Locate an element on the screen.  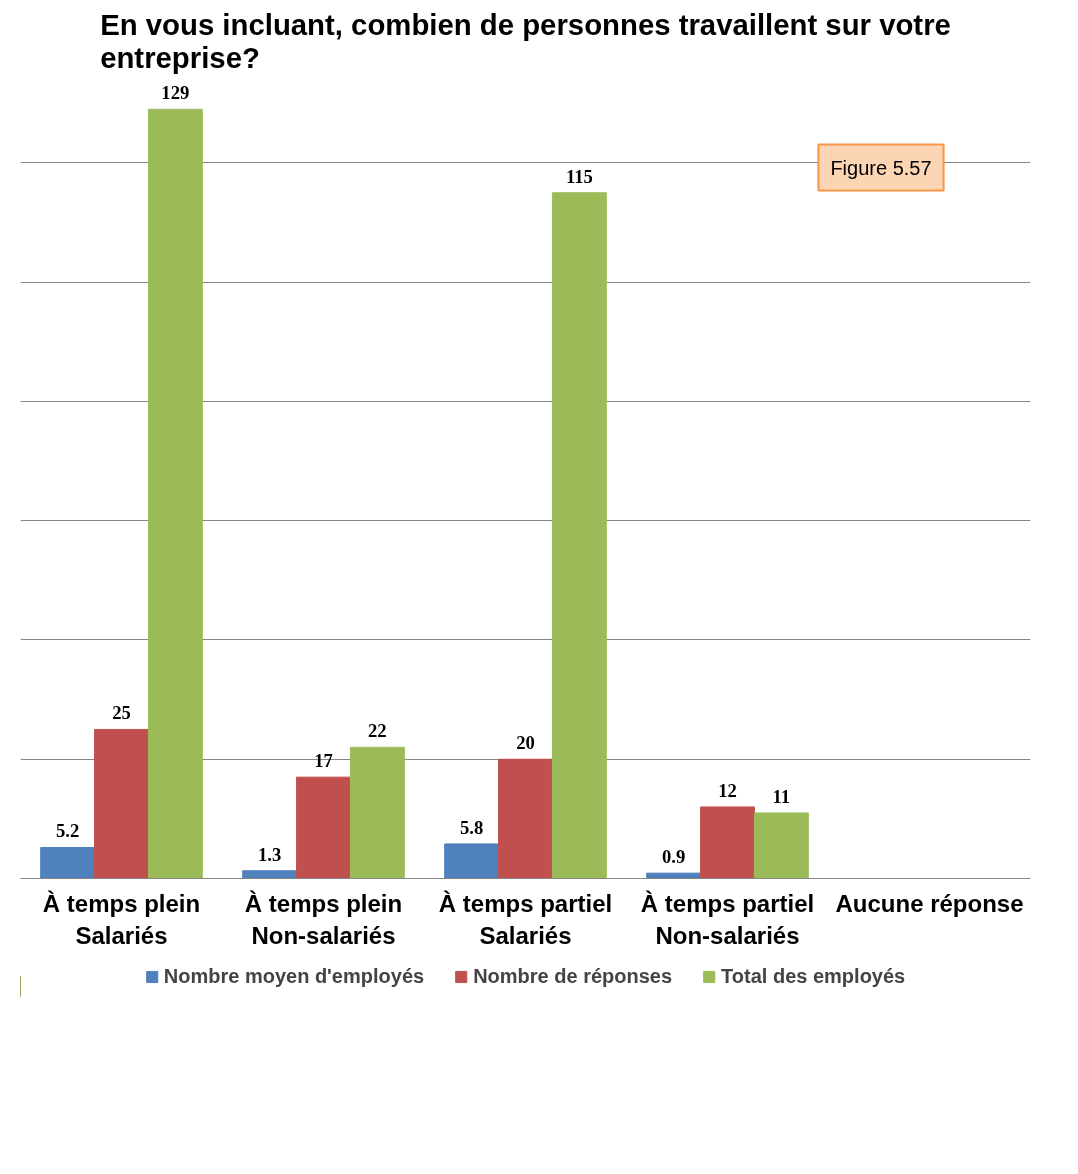
data-label: 0.9 is located at coordinates (673, 857).